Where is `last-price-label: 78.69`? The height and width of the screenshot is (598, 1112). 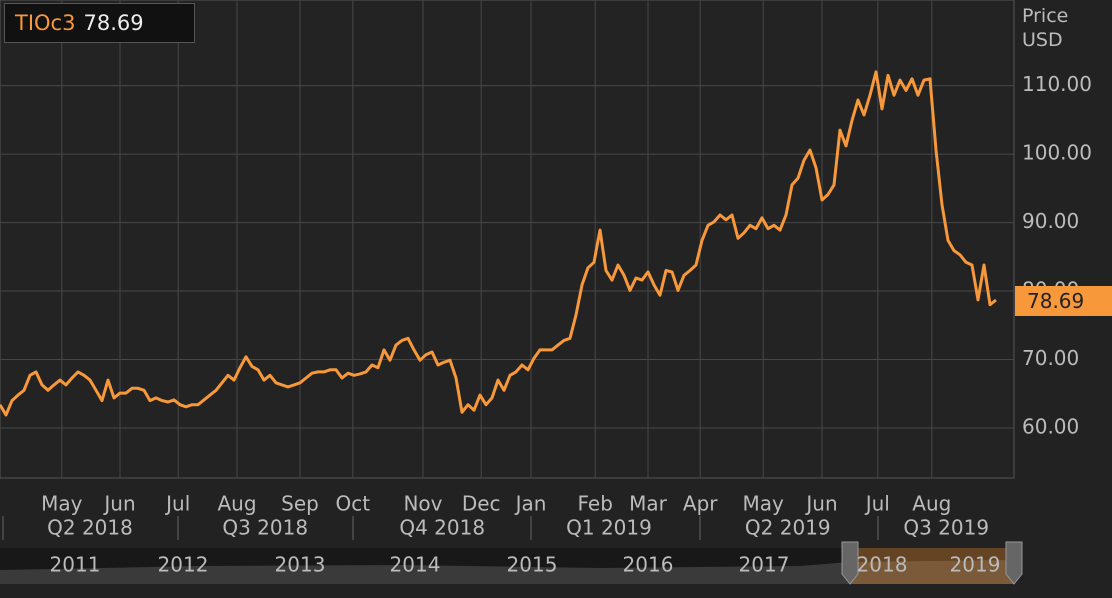 last-price-label: 78.69 is located at coordinates (1063, 301).